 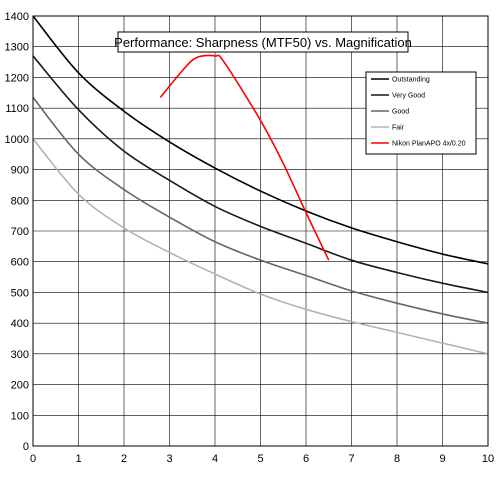 I want to click on y-tick-label: 500, so click(x=20, y=293).